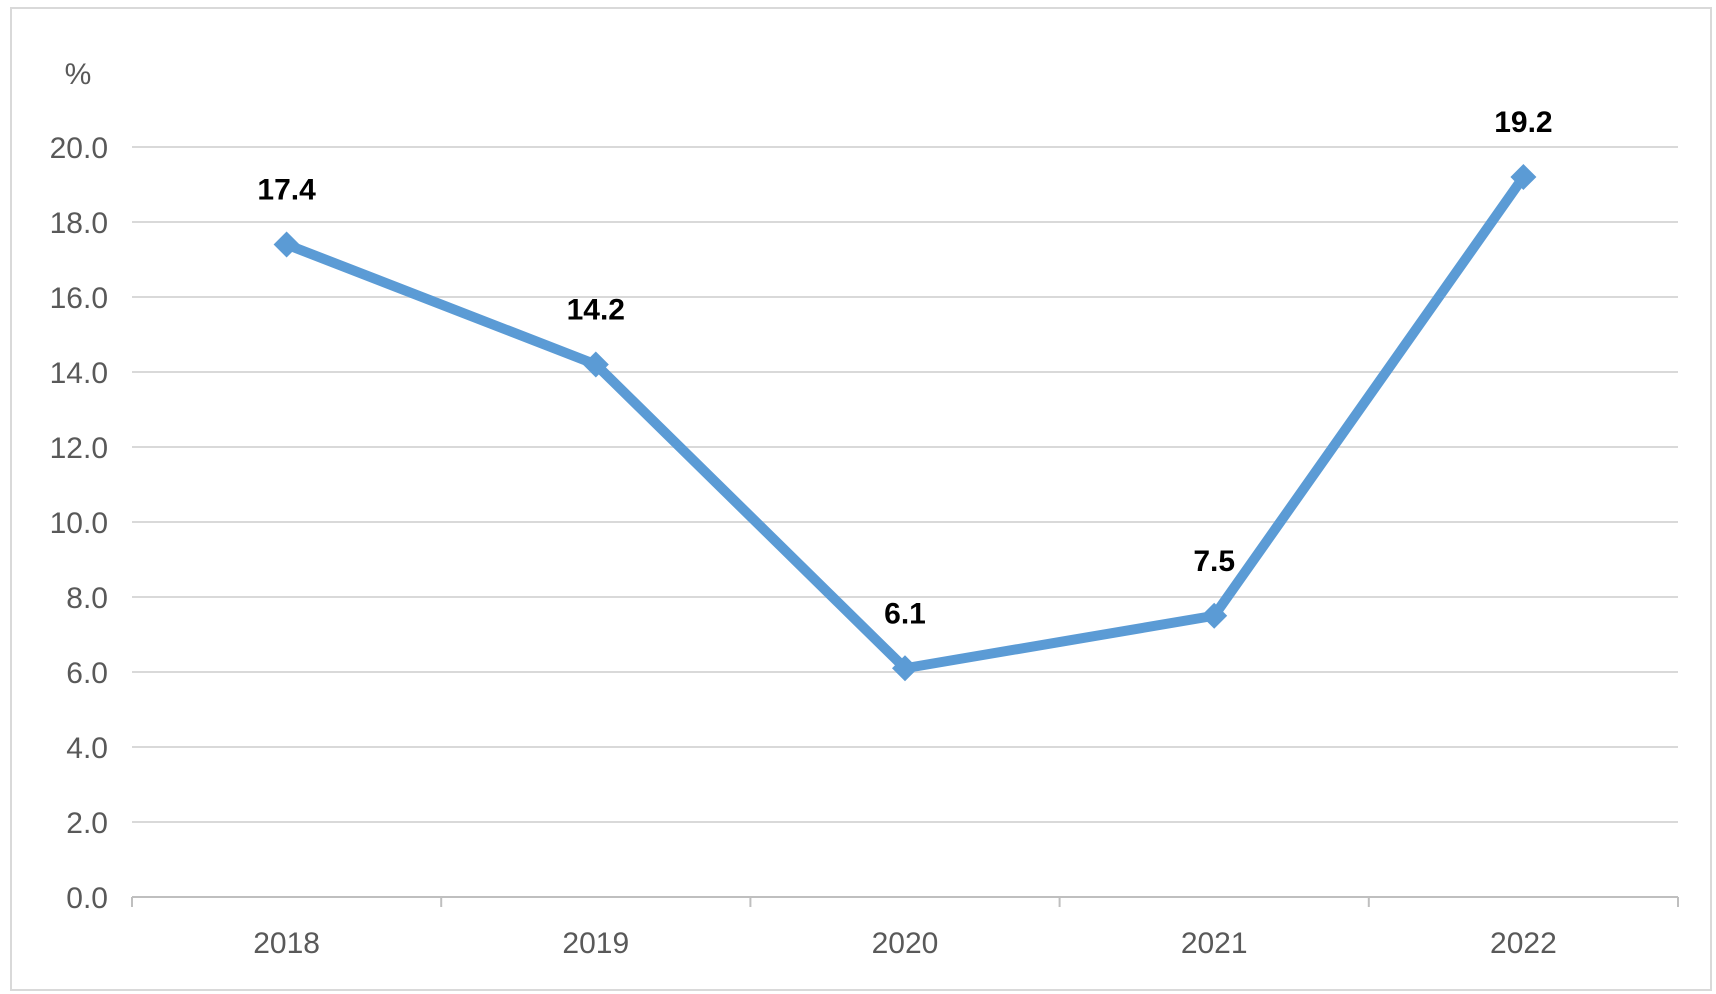 Image resolution: width=1716 pixels, height=994 pixels. I want to click on x-tick-label: 2022, so click(1523, 943).